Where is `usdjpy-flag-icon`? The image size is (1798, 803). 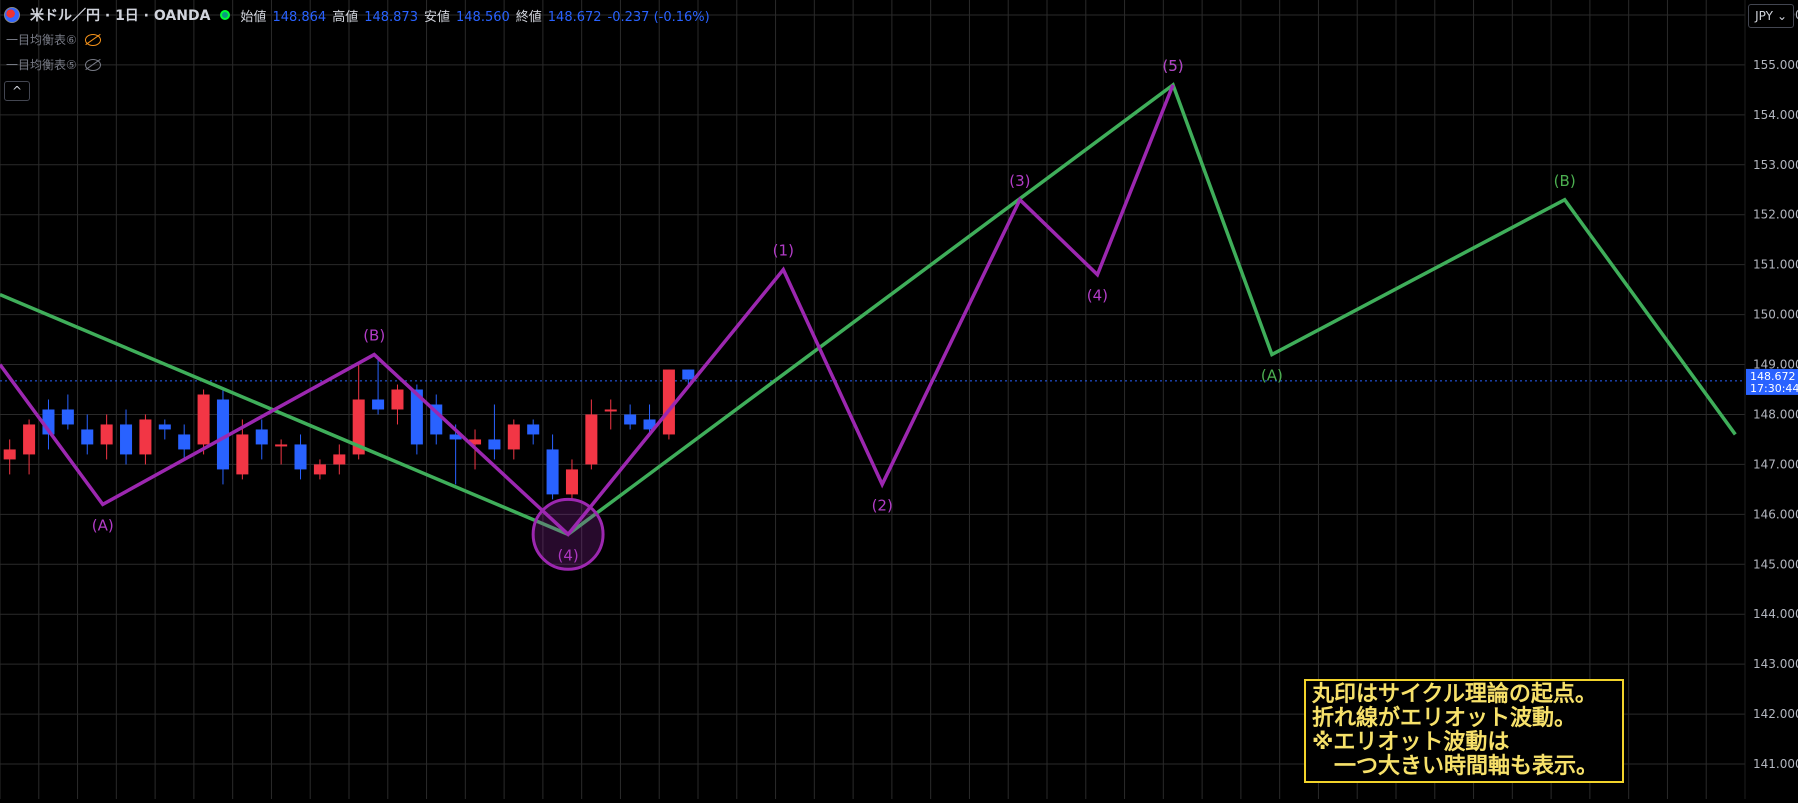 usdjpy-flag-icon is located at coordinates (12, 15).